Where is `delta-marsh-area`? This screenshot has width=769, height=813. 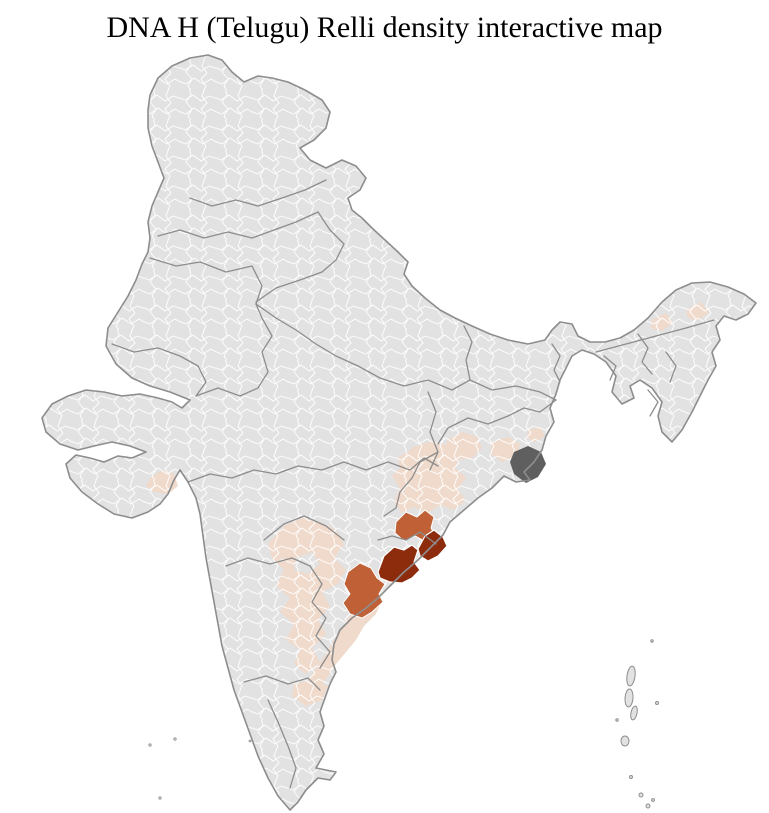
delta-marsh-area is located at coordinates (528, 464).